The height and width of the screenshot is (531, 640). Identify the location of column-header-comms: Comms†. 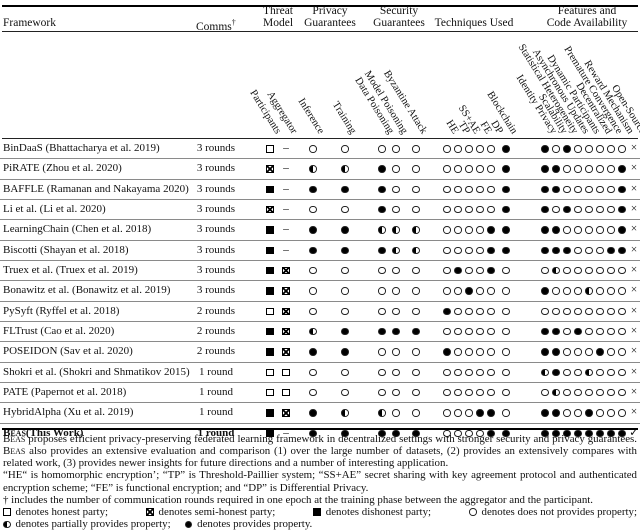
(216, 25).